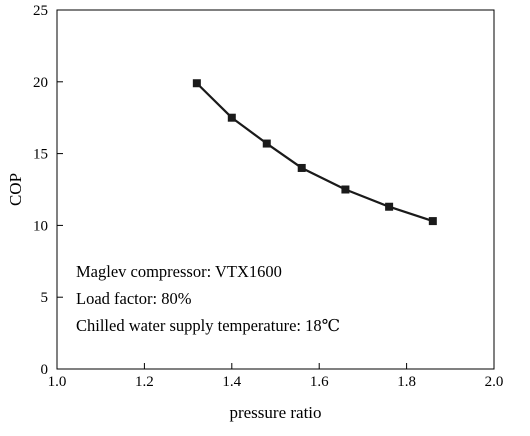 Image resolution: width=530 pixels, height=436 pixels. What do you see at coordinates (208, 325) in the screenshot?
I see `annotation-supply-temperature: Chilled water supply temperature: 18℃` at bounding box center [208, 325].